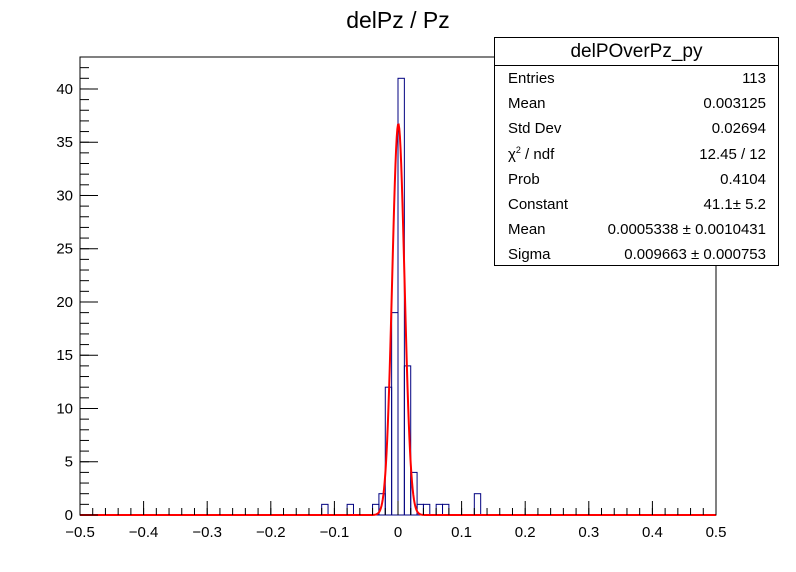 The width and height of the screenshot is (796, 572). Describe the element at coordinates (588, 532) in the screenshot. I see `x-tick-label: 0.3` at that location.